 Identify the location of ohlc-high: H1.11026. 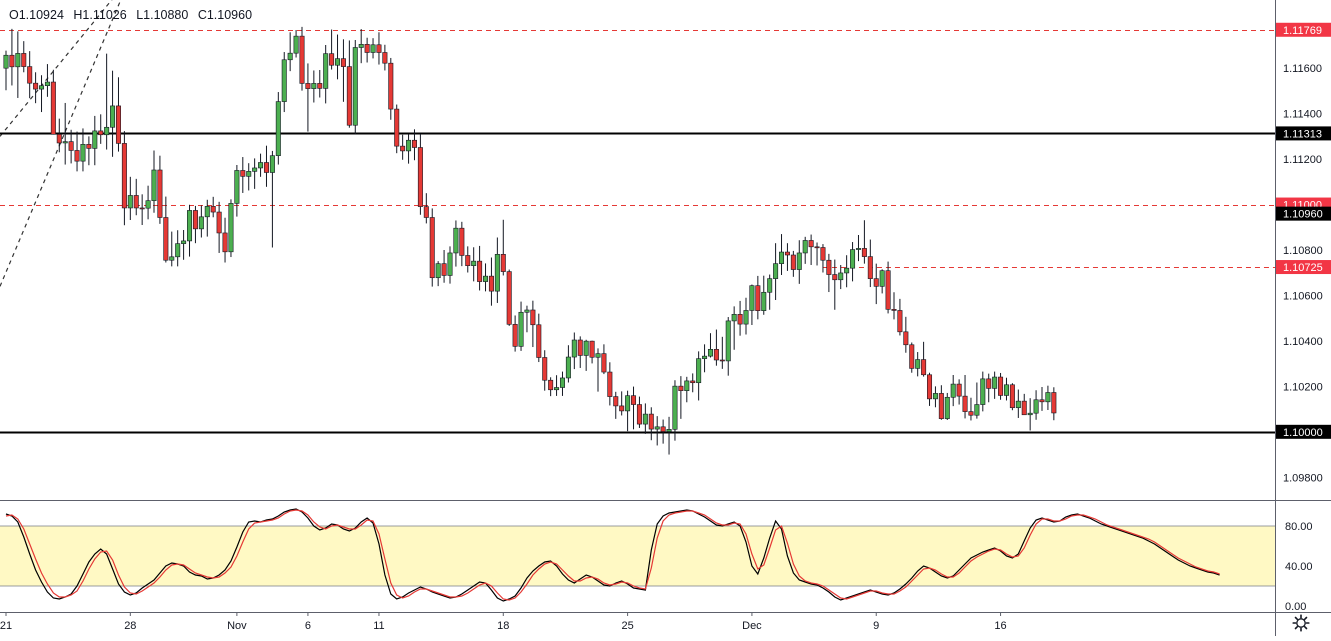
(100, 15).